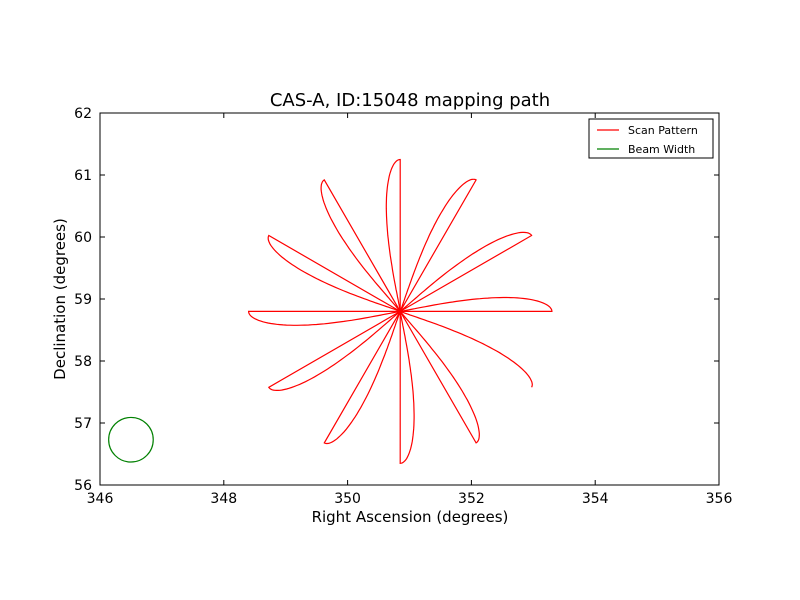 This screenshot has height=600, width=800. Describe the element at coordinates (223, 499) in the screenshot. I see `x-tick-label: 348` at that location.